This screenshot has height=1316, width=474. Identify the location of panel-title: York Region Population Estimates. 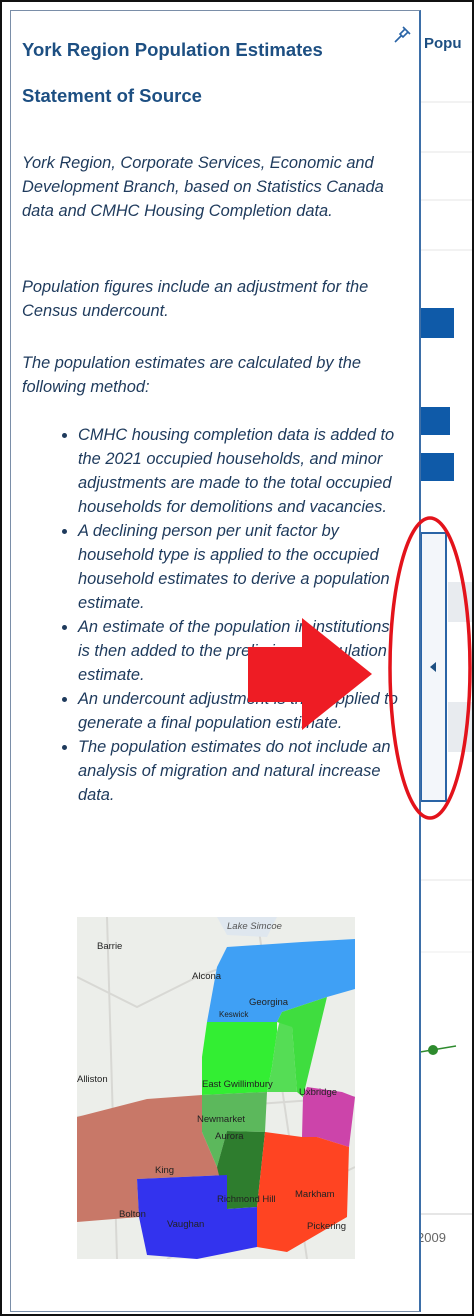
(172, 49).